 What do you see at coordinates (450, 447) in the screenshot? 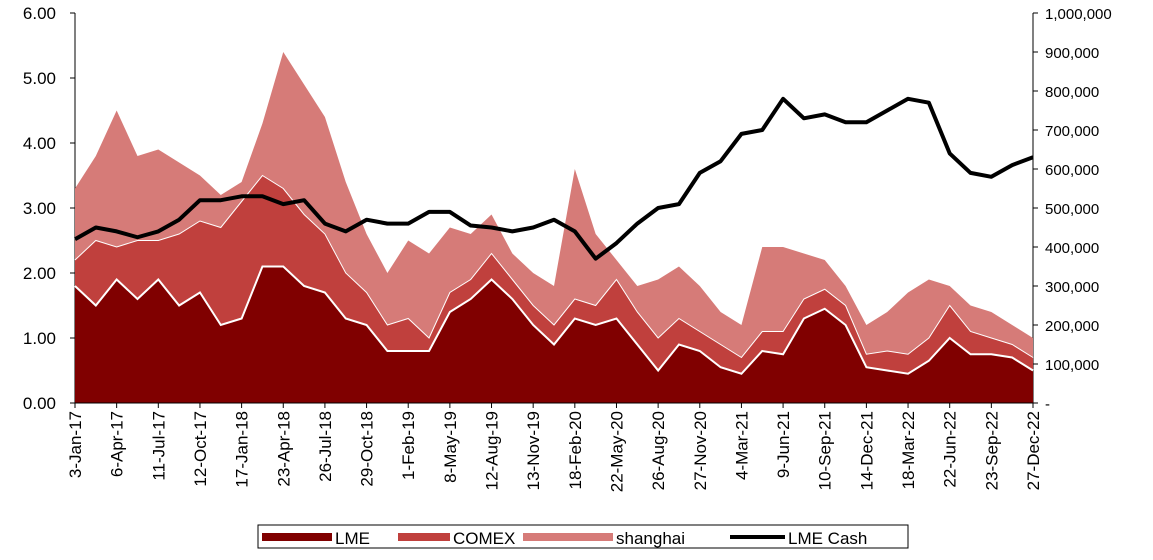
I see `x-tick-label: 8-May-19` at bounding box center [450, 447].